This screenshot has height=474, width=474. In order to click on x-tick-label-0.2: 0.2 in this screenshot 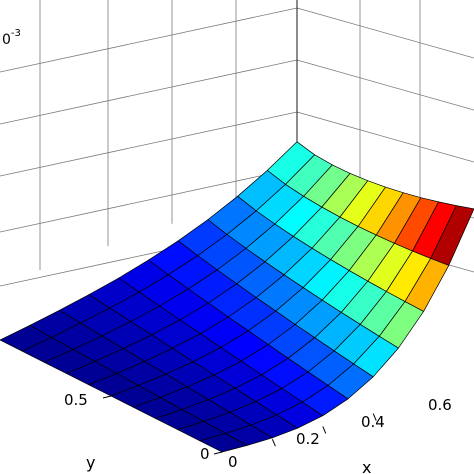, I will do `click(308, 439)`.